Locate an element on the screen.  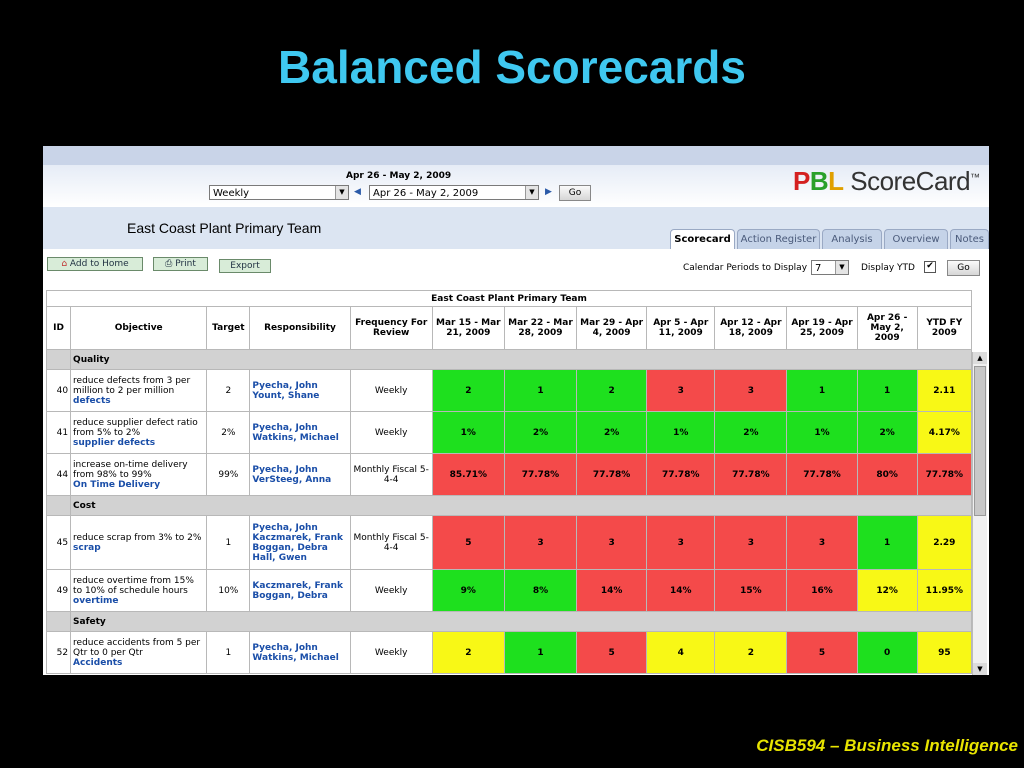
objective-link: defects is located at coordinates (92, 400).